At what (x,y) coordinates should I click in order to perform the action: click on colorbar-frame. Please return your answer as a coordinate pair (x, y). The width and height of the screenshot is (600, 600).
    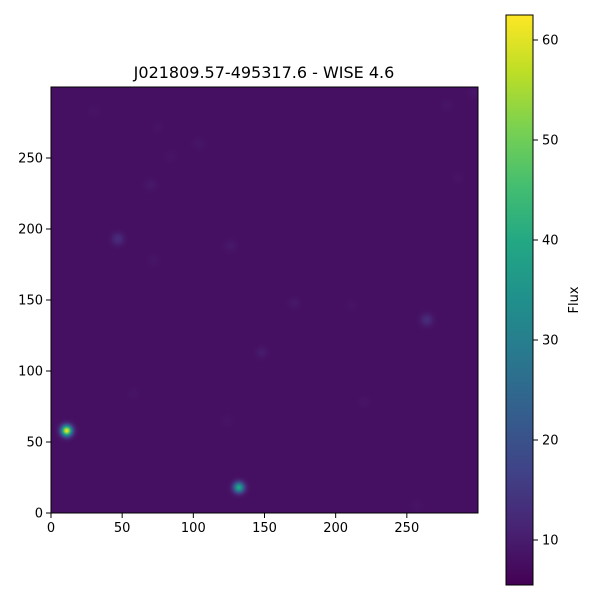
    Looking at the image, I should click on (519, 300).